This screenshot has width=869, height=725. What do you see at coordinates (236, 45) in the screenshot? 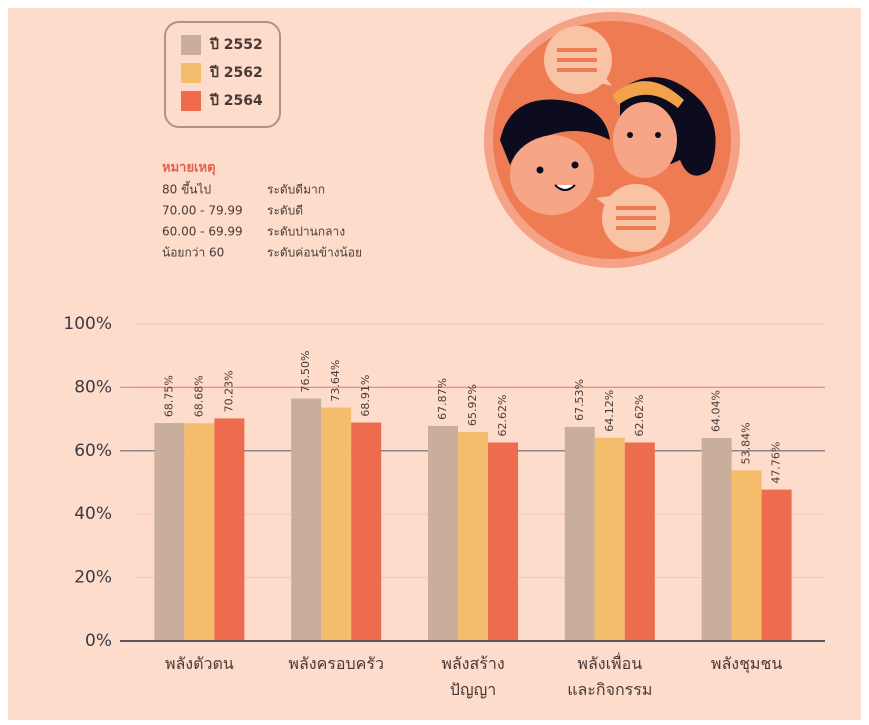
I see `legend-label: ปี 2552` at bounding box center [236, 45].